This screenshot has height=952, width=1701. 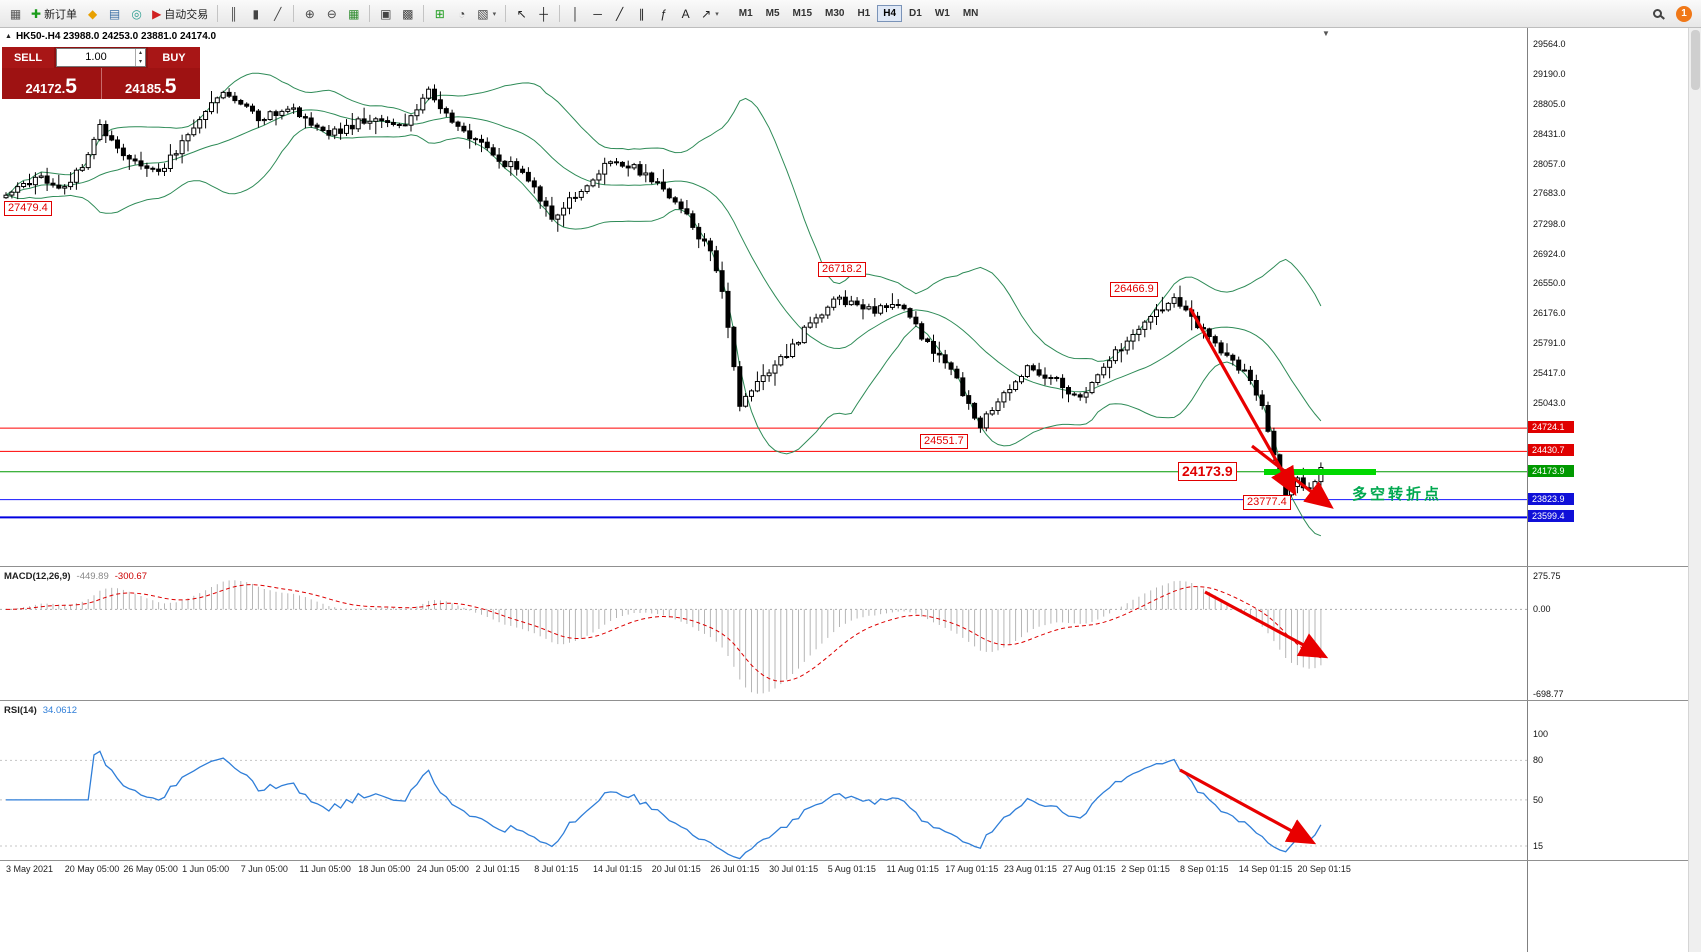 I want to click on price-axis-label: 28805.0, so click(x=1549, y=104).